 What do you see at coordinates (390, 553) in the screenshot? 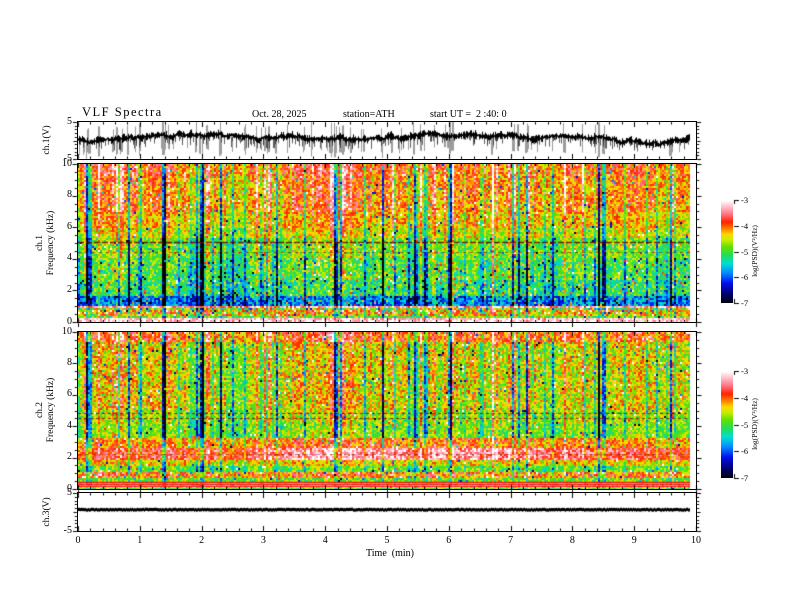
I see `x-axis-title: Time (min)` at bounding box center [390, 553].